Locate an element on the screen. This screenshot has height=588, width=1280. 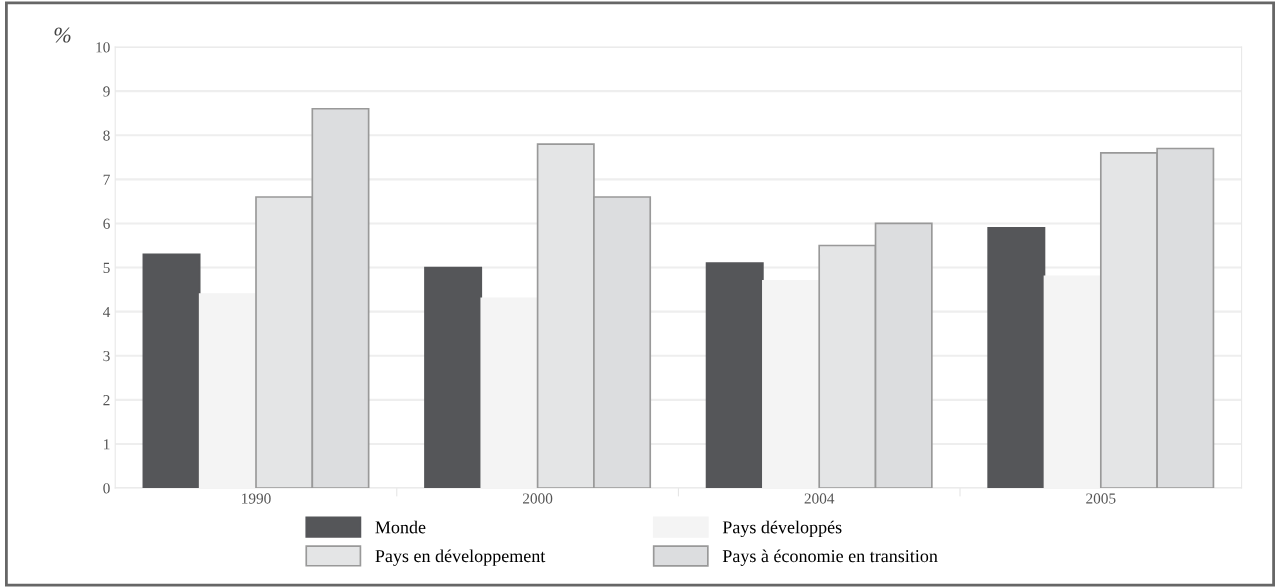
y-tick-label: 3 is located at coordinates (106, 356).